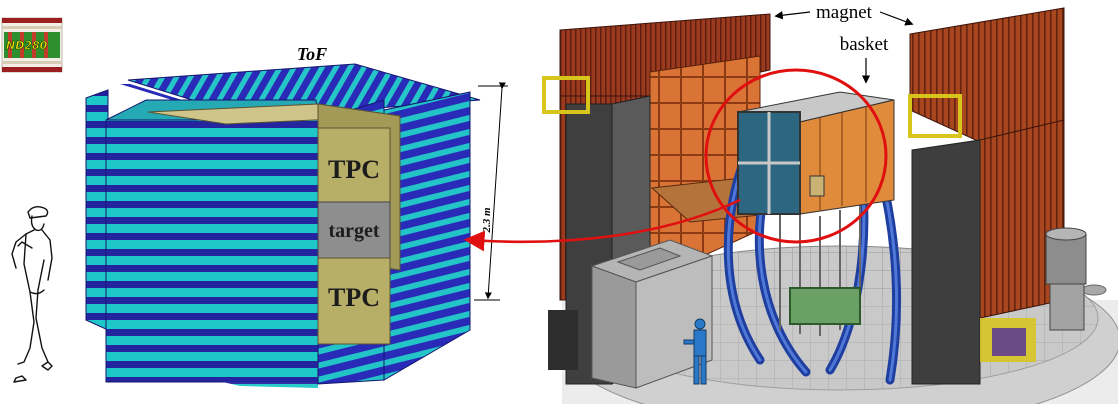 The image size is (1118, 404). What do you see at coordinates (864, 59) in the screenshot?
I see `basket-callout: basket` at bounding box center [864, 59].